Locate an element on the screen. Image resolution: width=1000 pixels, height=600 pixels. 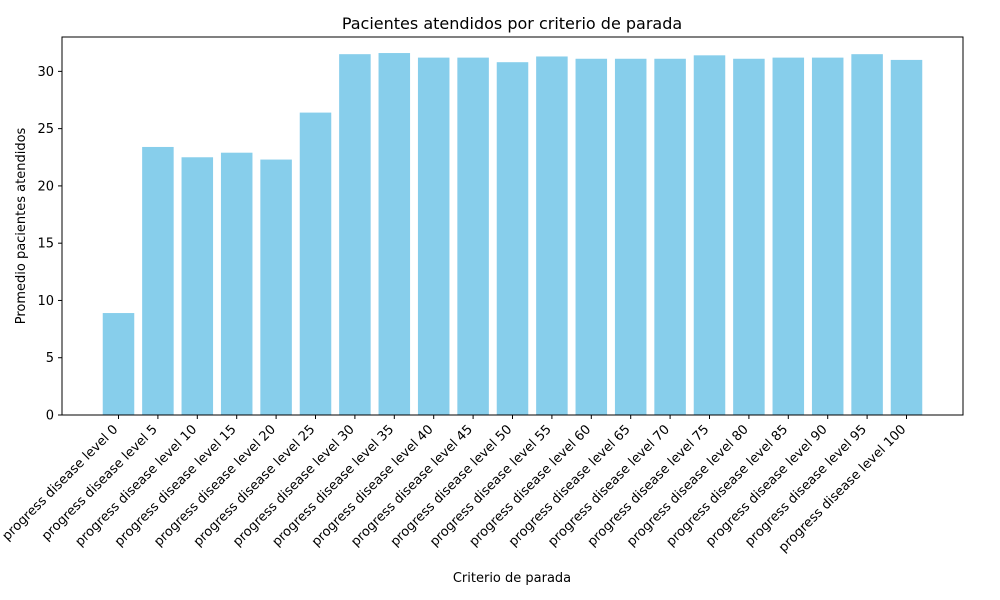
y-axis: 0 5 10 15 20 25 30 is located at coordinates (49, 244).